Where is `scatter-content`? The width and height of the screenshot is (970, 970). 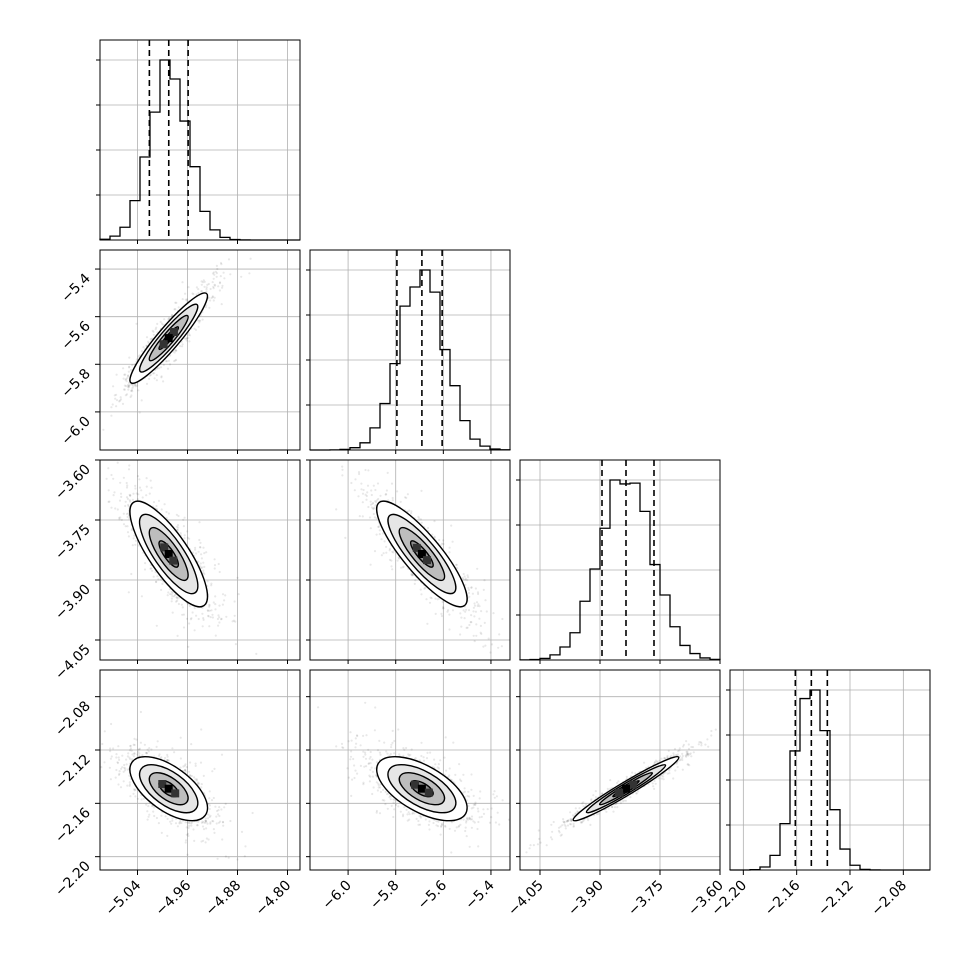 scatter-content is located at coordinates (200, 350).